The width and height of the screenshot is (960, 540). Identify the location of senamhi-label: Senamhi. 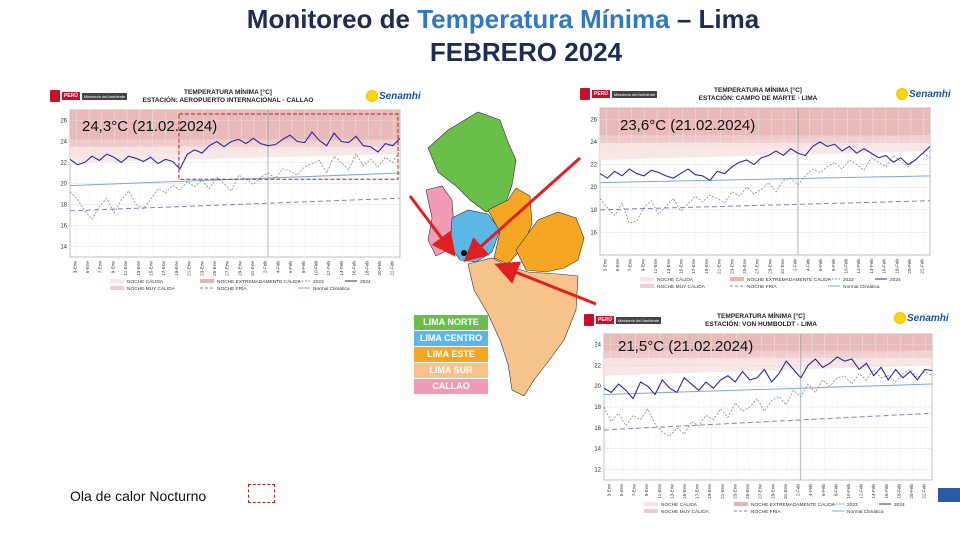
(930, 94).